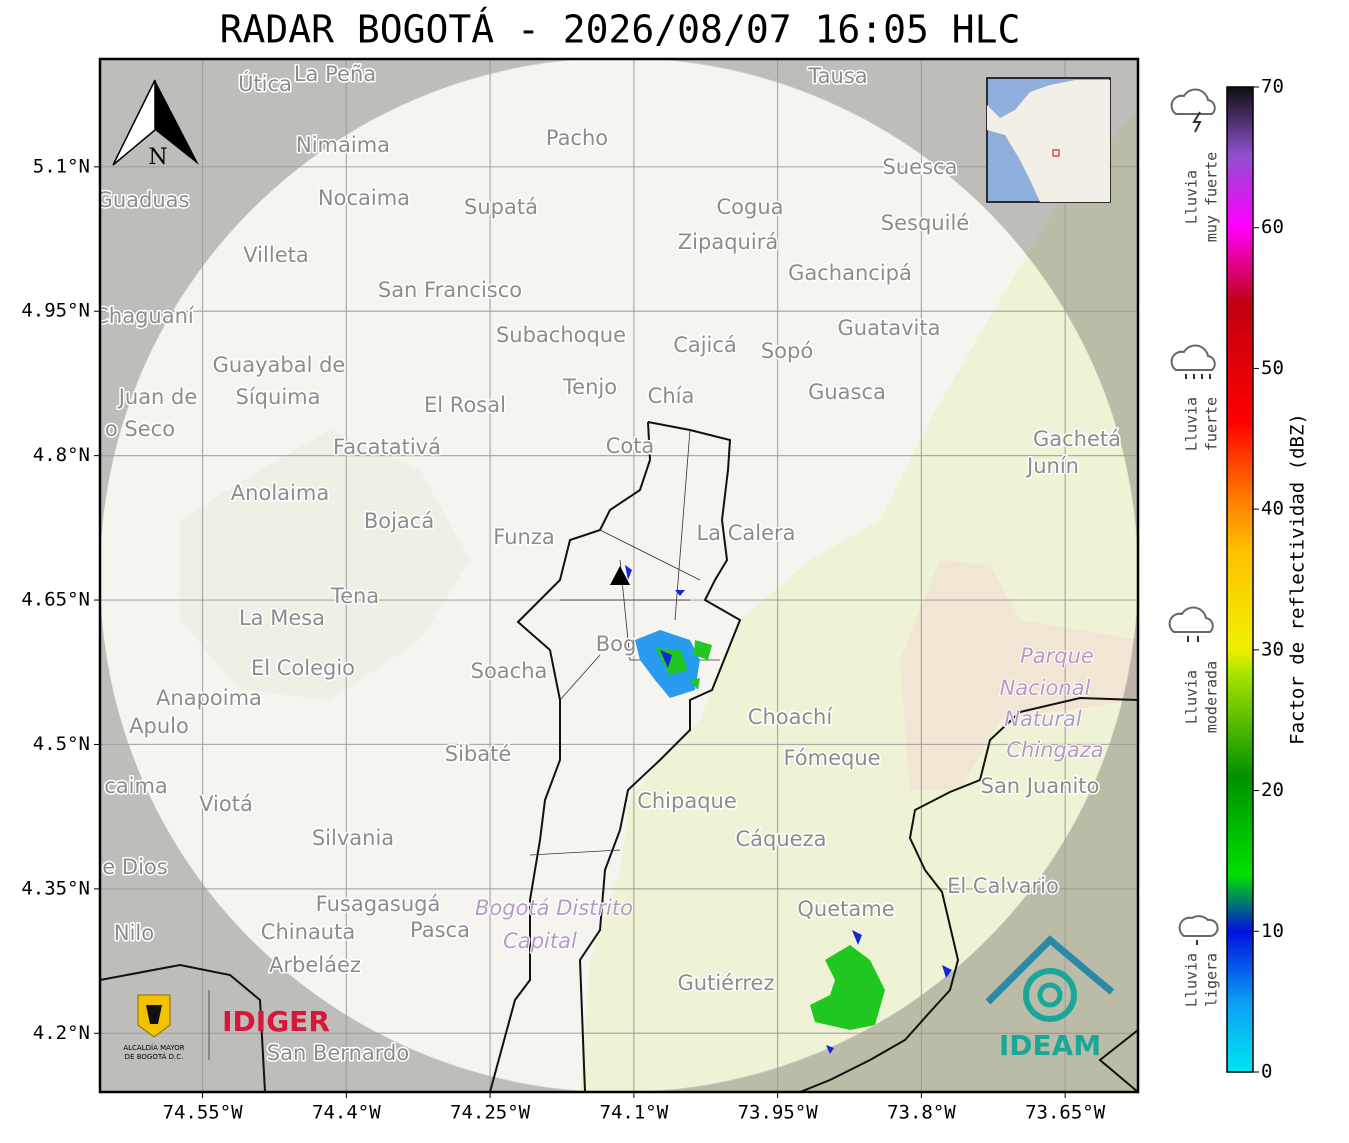 The height and width of the screenshot is (1143, 1349). Describe the element at coordinates (1019, 675) in the screenshot. I see `park-area` at that location.